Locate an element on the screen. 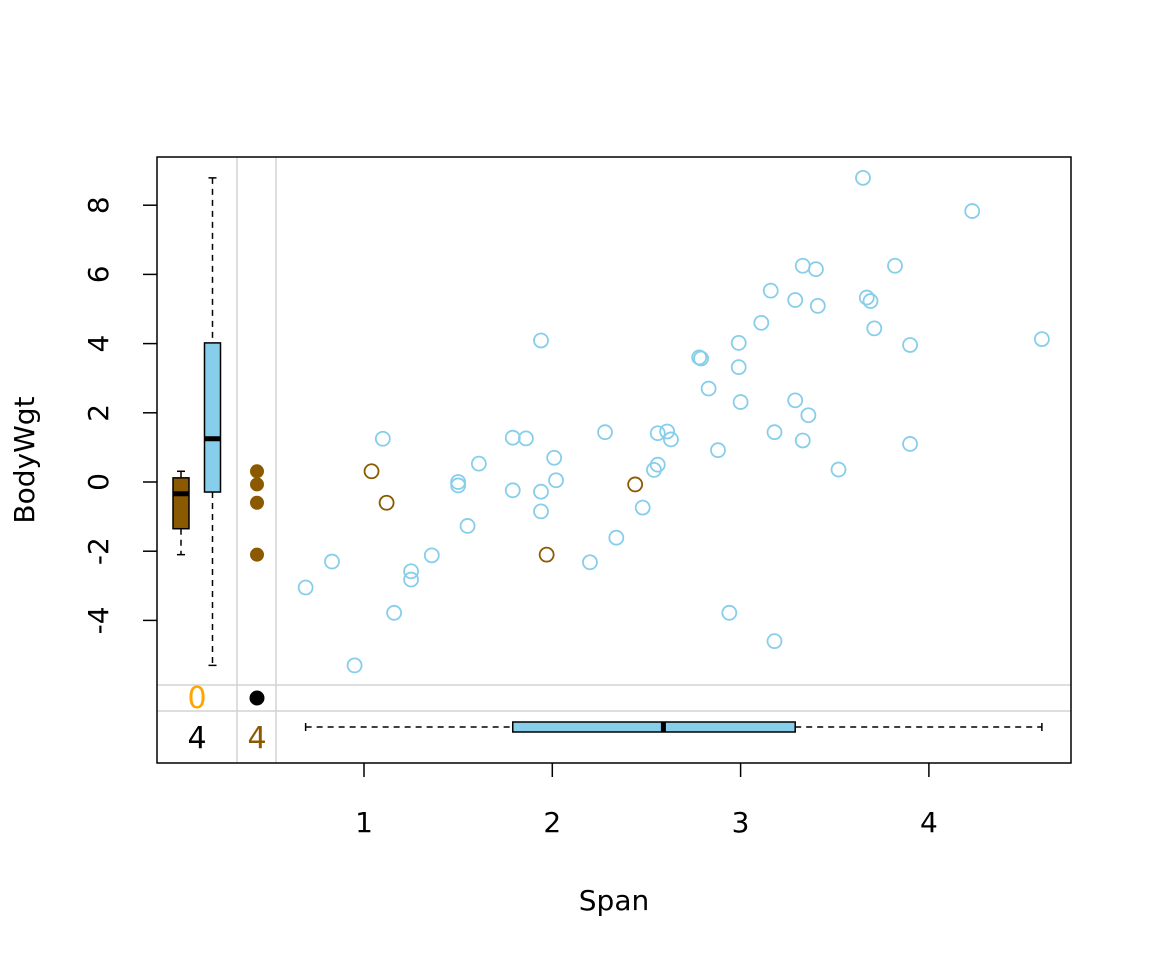  point-both-missing is located at coordinates (257, 698).